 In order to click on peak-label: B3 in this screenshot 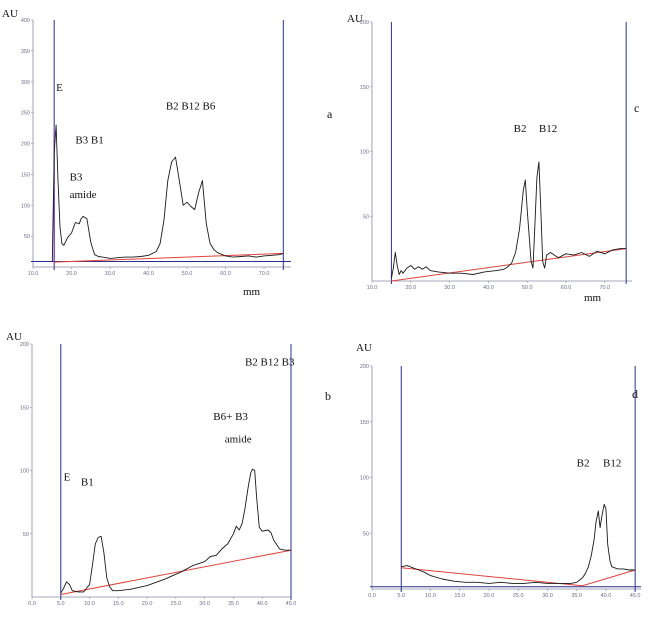, I will do `click(76, 178)`.